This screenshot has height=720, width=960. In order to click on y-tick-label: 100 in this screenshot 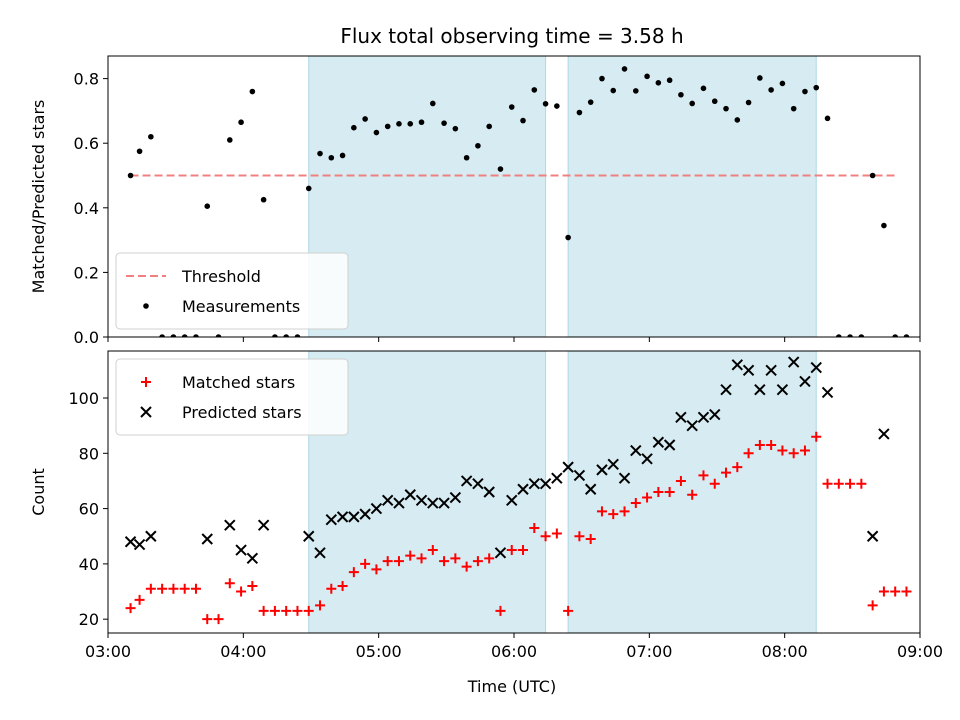, I will do `click(83, 398)`.